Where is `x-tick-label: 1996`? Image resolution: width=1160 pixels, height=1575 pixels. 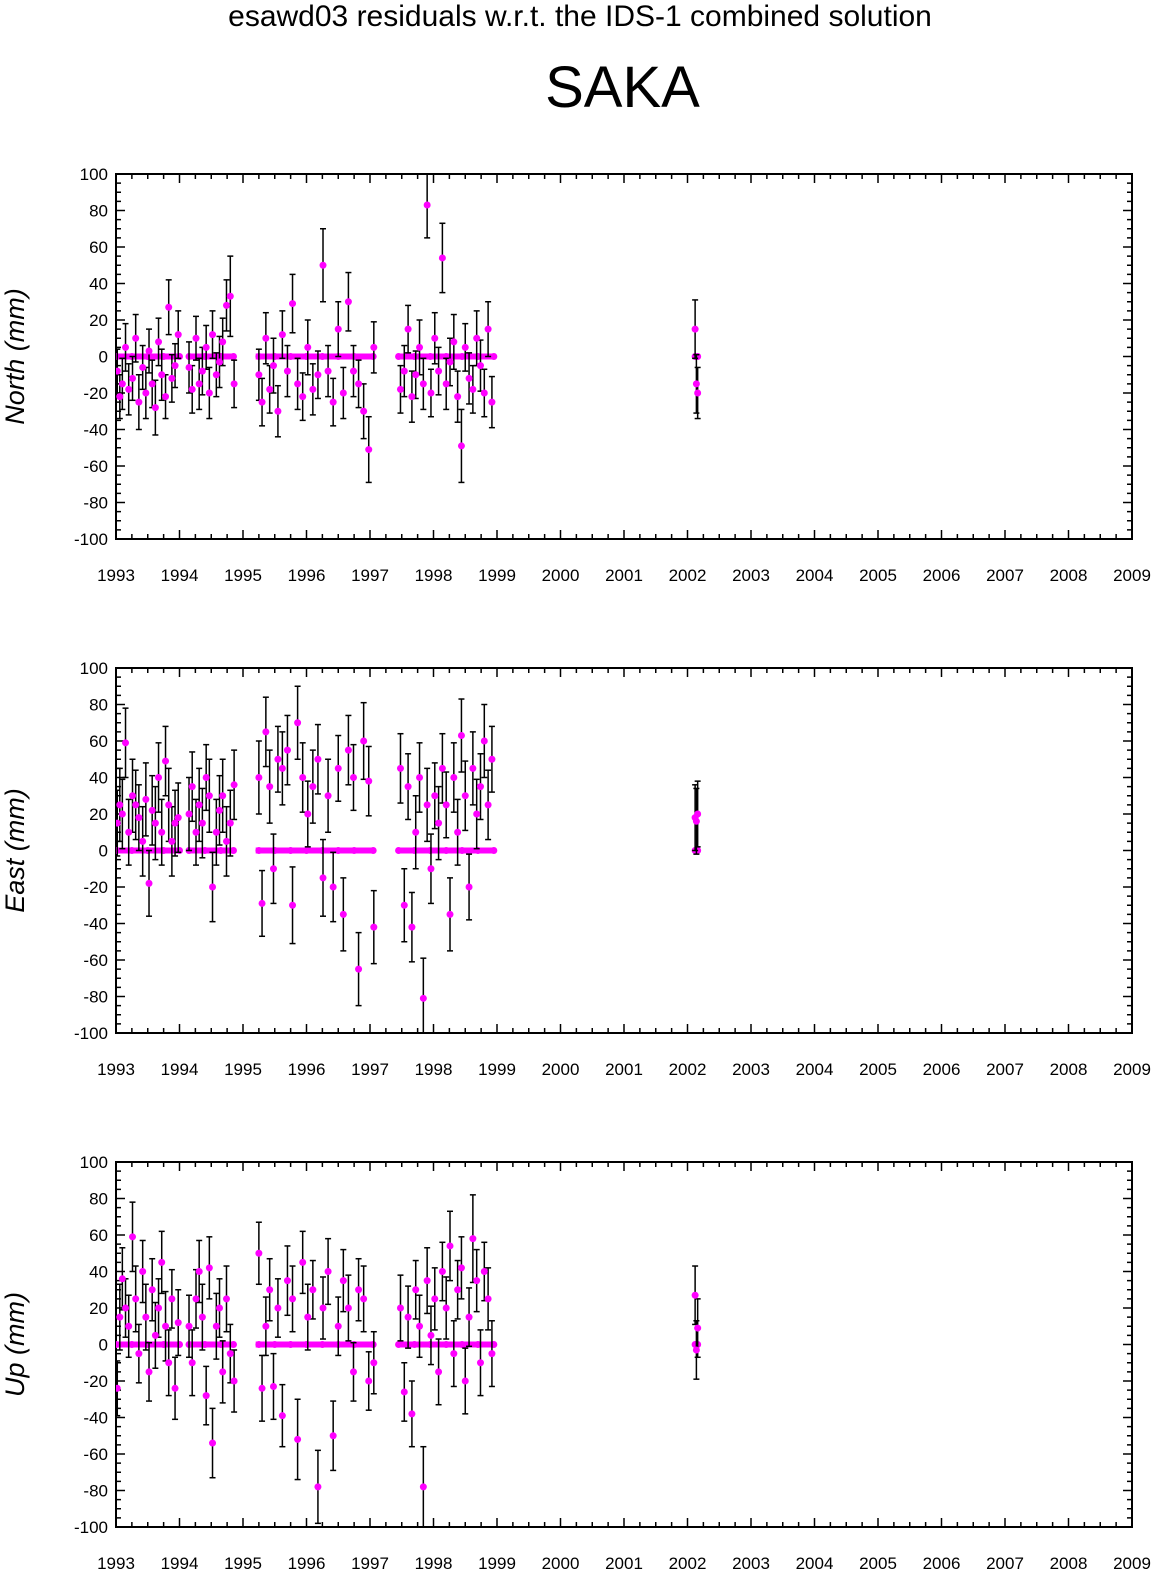 x-tick-label: 1996 is located at coordinates (307, 1069).